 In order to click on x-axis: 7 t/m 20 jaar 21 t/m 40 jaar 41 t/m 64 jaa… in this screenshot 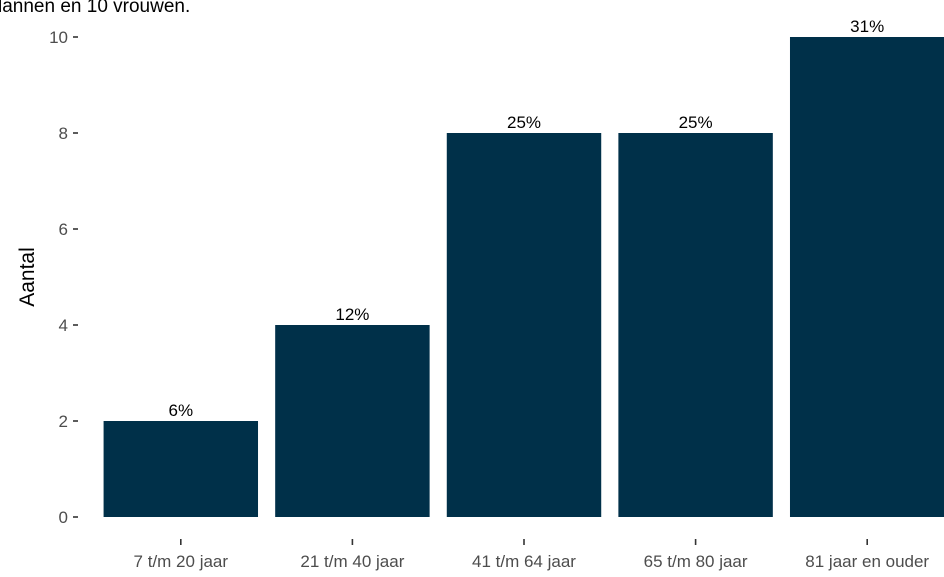, I will do `click(531, 555)`.